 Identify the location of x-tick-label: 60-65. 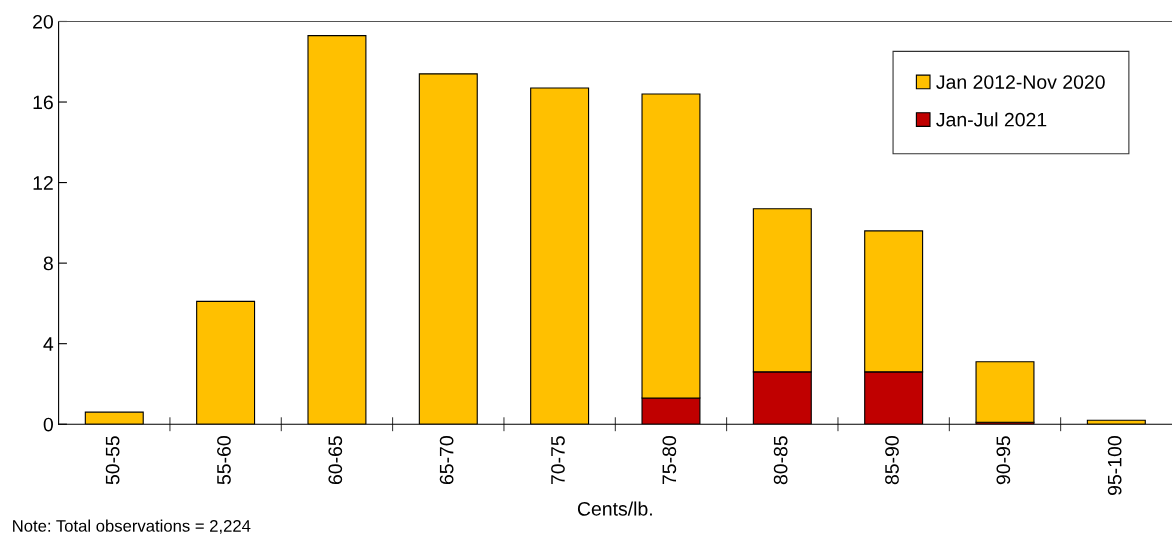
(335, 460).